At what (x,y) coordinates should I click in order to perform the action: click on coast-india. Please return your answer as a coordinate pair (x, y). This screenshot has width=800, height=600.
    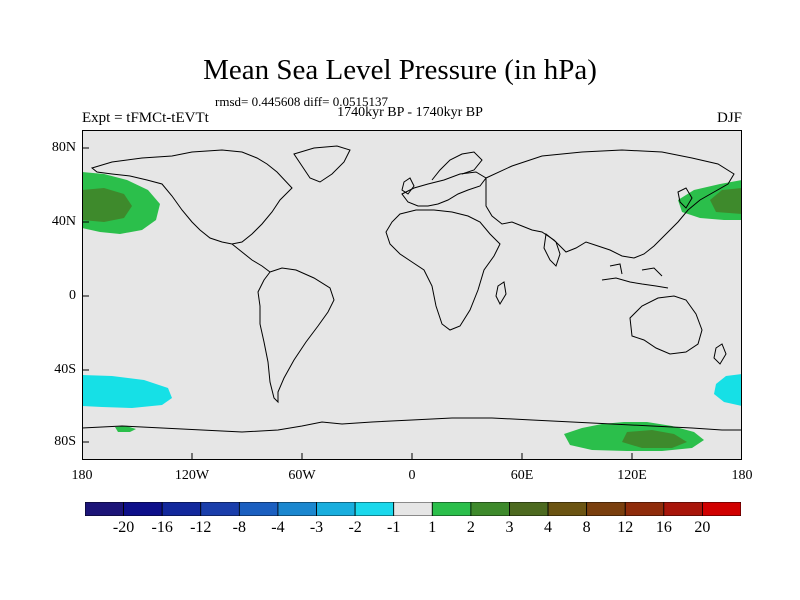
    Looking at the image, I should click on (552, 250).